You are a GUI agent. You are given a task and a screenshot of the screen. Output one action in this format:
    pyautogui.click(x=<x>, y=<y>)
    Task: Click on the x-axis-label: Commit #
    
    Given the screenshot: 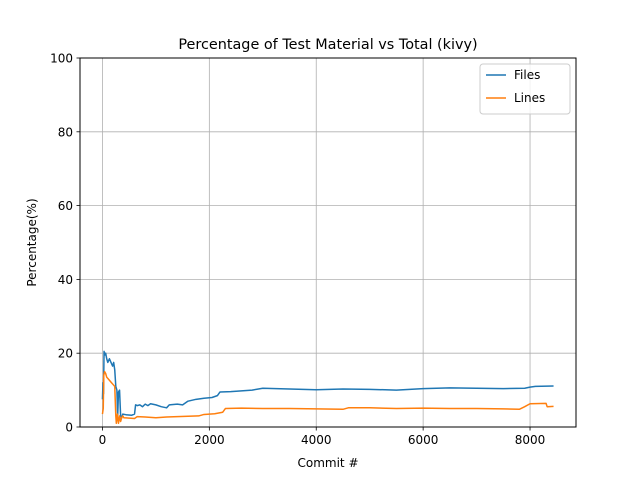 What is the action you would take?
    pyautogui.click(x=327, y=463)
    